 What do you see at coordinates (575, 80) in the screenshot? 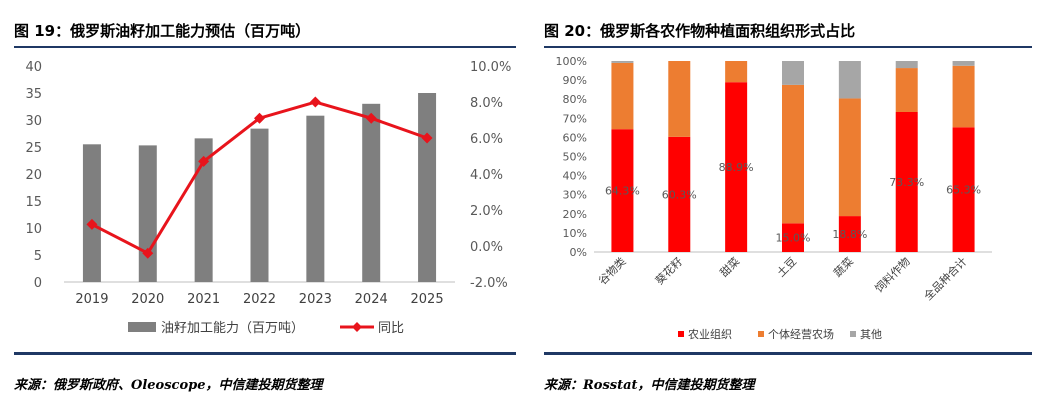
I see `y-tick-label: 90%` at bounding box center [575, 80].